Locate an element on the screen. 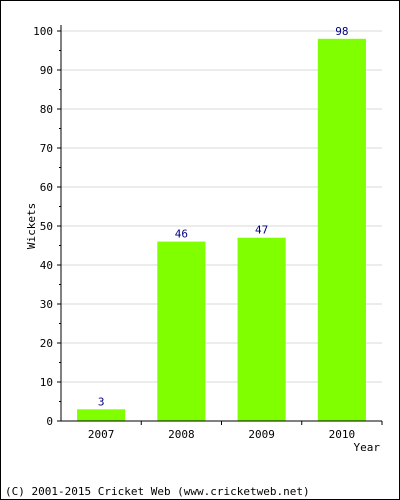 This screenshot has height=500, width=400. y-tick-label: 80 is located at coordinates (46, 109).